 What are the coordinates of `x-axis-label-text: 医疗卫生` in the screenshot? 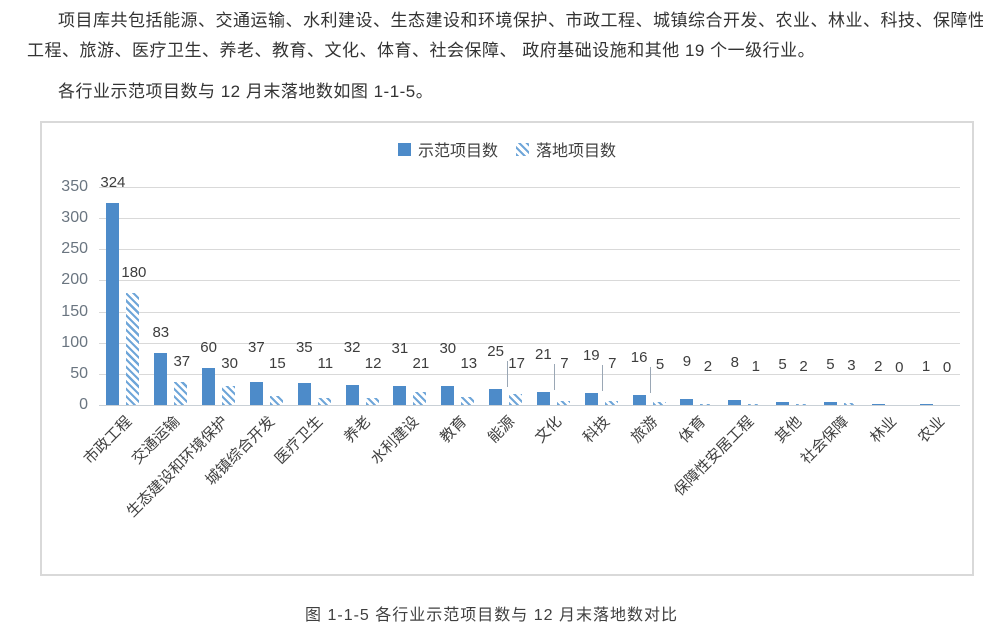 It's located at (299, 440).